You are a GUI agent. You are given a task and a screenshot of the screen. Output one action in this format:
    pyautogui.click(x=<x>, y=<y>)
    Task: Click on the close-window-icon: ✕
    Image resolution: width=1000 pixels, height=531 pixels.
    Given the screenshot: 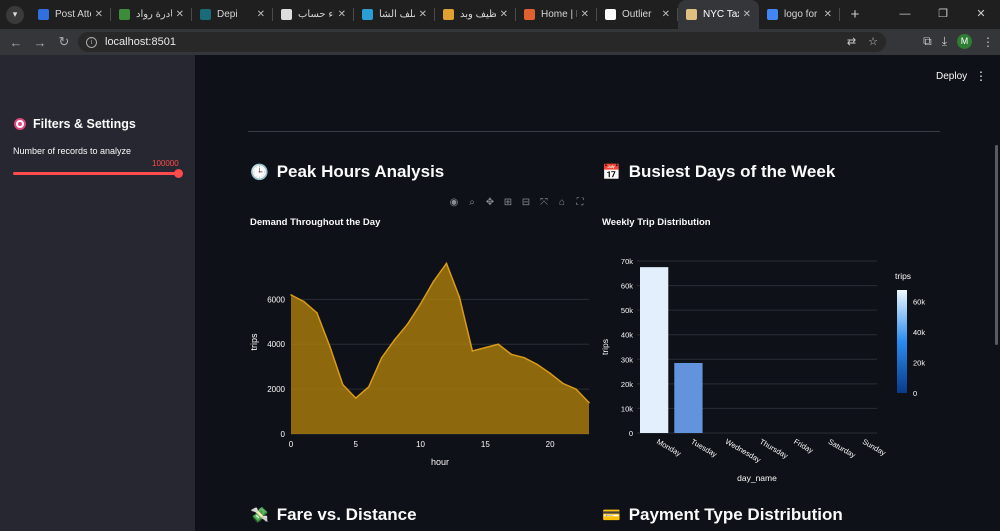 What is the action you would take?
    pyautogui.click(x=981, y=14)
    